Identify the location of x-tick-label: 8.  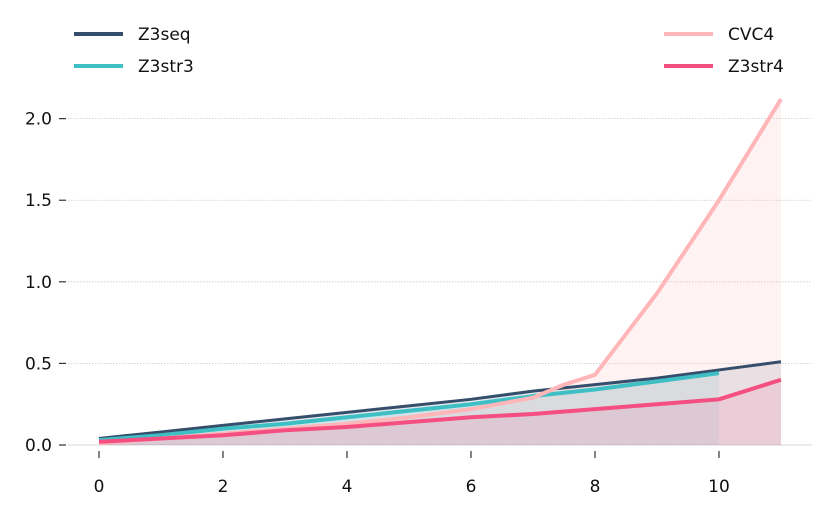
(595, 487).